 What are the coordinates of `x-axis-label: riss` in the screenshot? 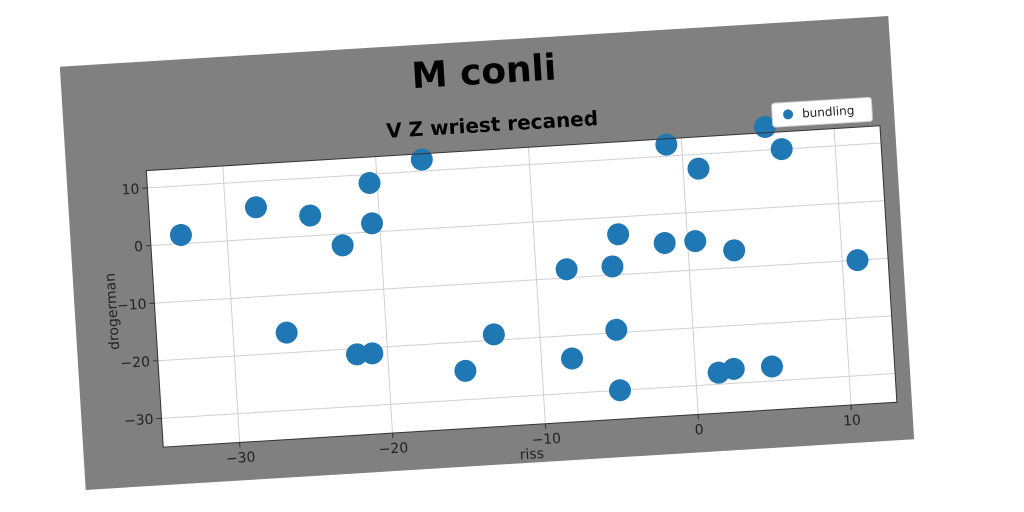 It's located at (531, 454).